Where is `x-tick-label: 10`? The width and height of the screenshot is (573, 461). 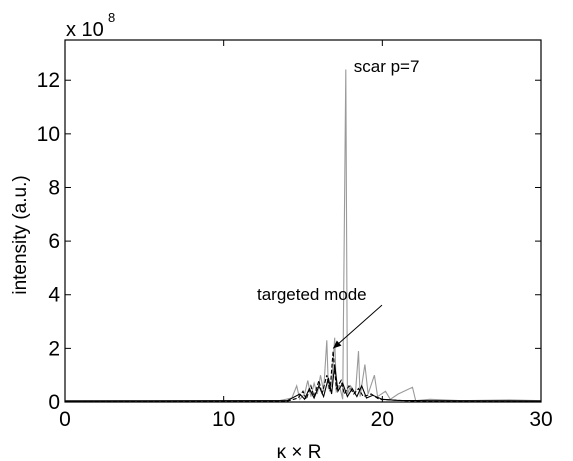
x-tick-label: 10 is located at coordinates (223, 419).